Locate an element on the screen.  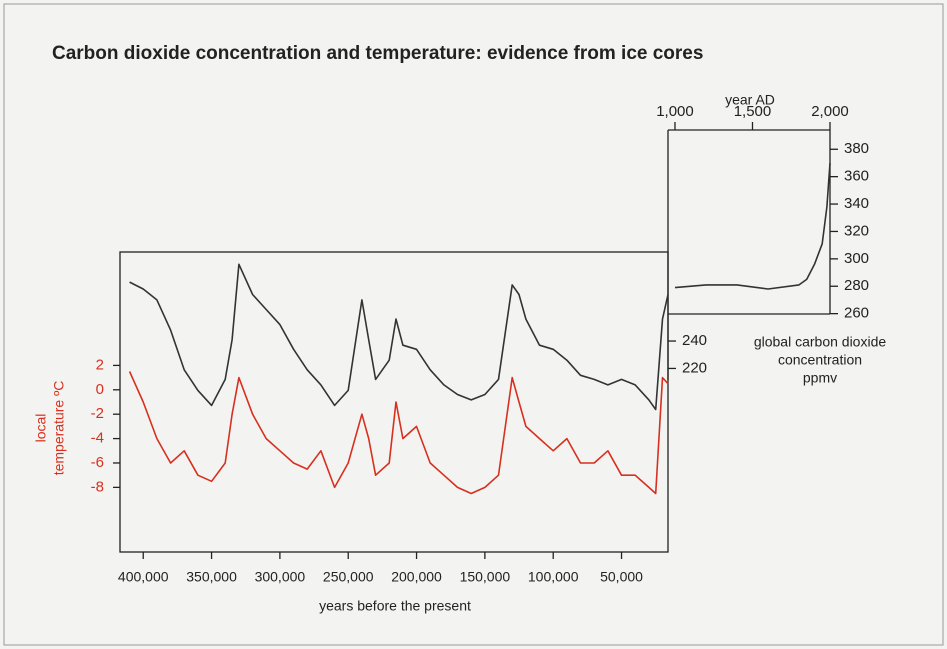
y2-tick-label: 320 is located at coordinates (856, 230).